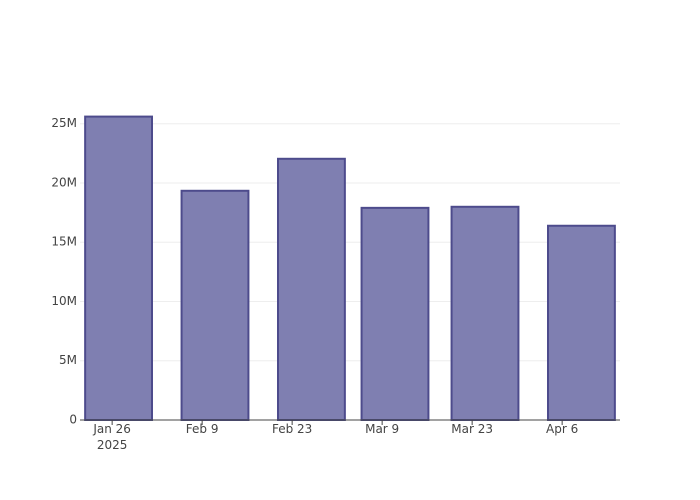 This screenshot has height=500, width=700. Describe the element at coordinates (112, 437) in the screenshot. I see `x-tick-label: Jan 26 2025` at that location.